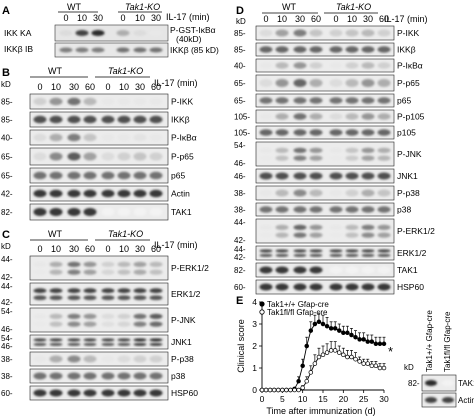 This screenshot has width=474, height=420. Describe the element at coordinates (178, 176) in the screenshot. I see `blot-label: p65` at that location.